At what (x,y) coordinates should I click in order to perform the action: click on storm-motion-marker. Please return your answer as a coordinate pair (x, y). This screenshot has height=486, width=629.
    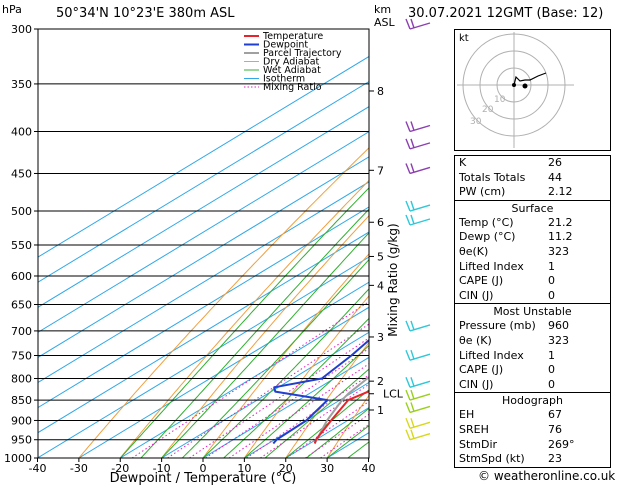
    Looking at the image, I should click on (525, 86).